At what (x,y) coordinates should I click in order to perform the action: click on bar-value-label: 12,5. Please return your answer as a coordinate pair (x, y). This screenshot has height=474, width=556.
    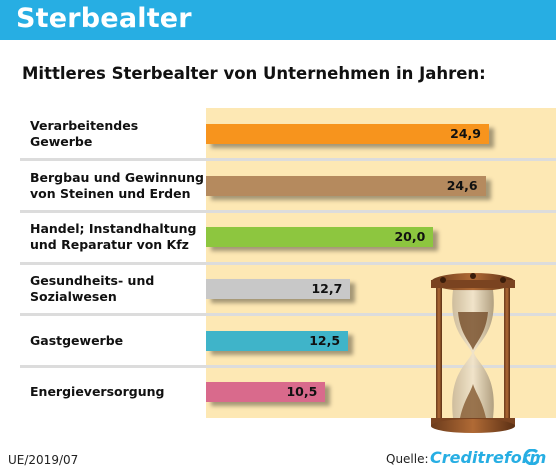
    Looking at the image, I should click on (325, 340).